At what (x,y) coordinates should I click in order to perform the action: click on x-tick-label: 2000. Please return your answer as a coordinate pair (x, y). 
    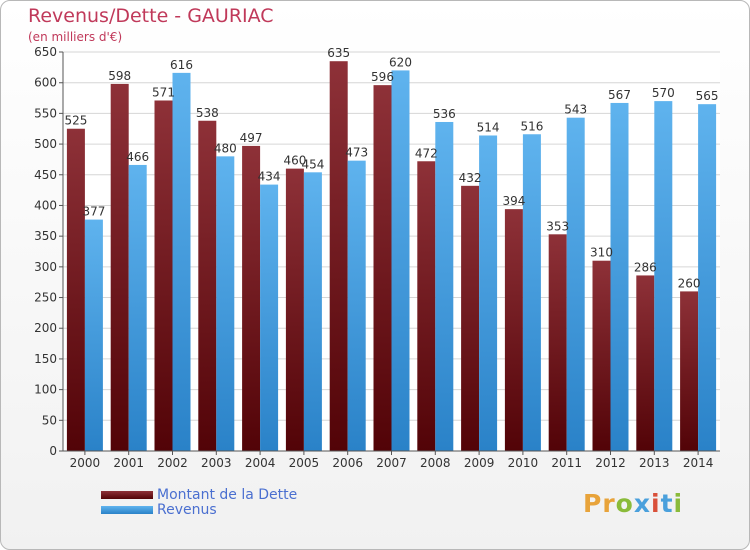
    Looking at the image, I should click on (85, 463).